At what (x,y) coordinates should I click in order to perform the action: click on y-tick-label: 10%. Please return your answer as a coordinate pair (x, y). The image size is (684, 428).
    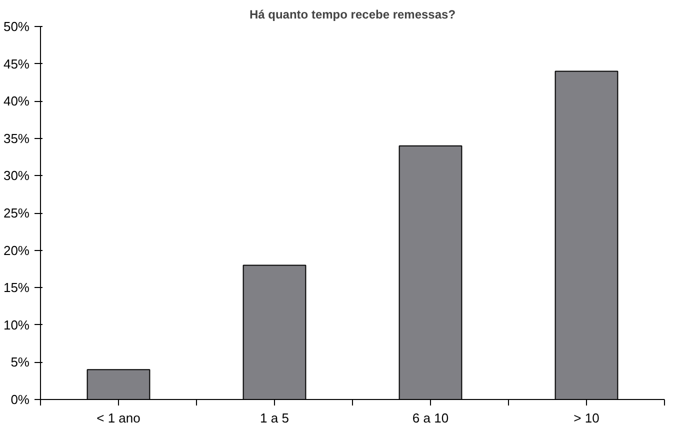
    Looking at the image, I should click on (16, 324).